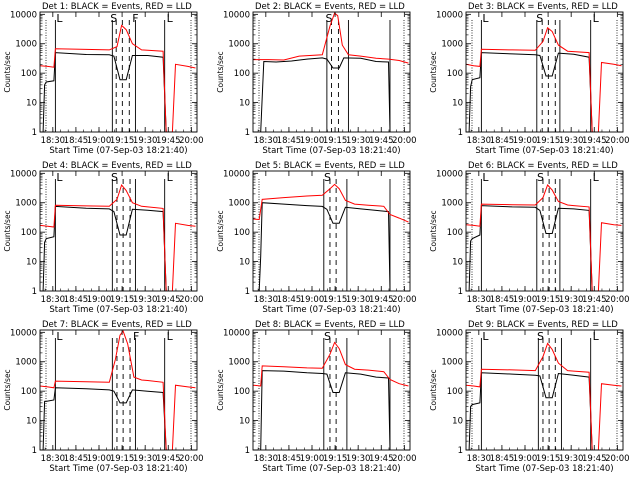  Describe the element at coordinates (135, 18) in the screenshot. I see `marker-label-flat: F` at that location.